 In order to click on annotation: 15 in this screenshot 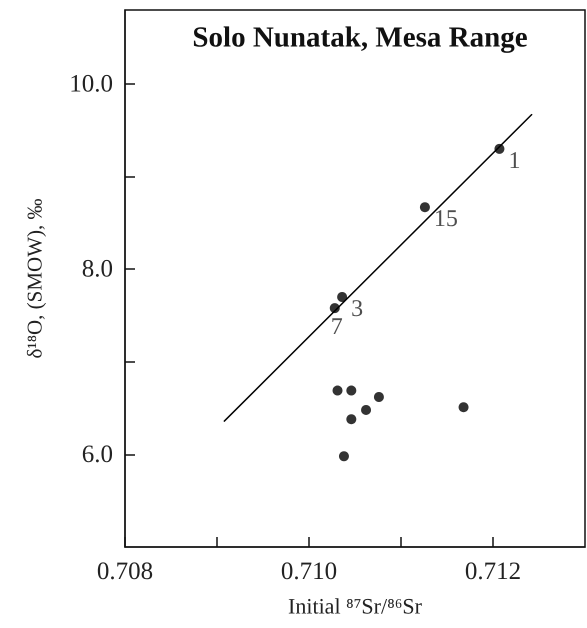, I will do `click(446, 219)`.